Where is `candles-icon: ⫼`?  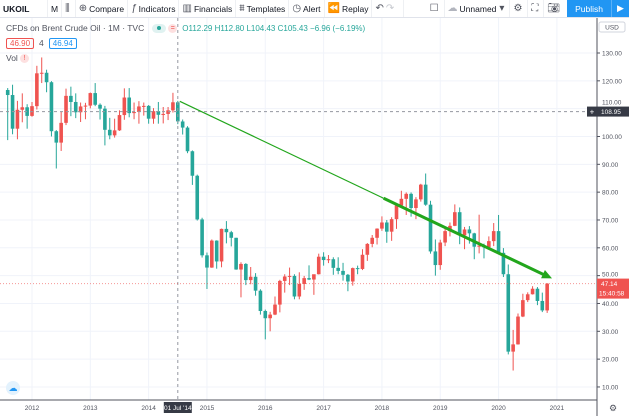
candles-icon: ⫼ is located at coordinates (67, 8).